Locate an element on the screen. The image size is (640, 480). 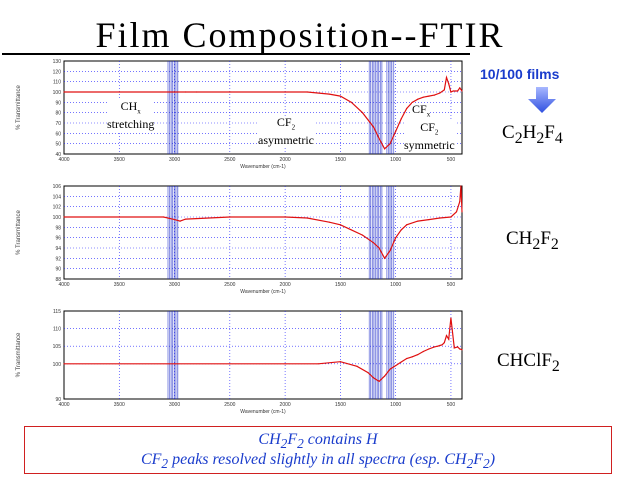
cf2-asym-label: CF is located at coordinates (284, 122).